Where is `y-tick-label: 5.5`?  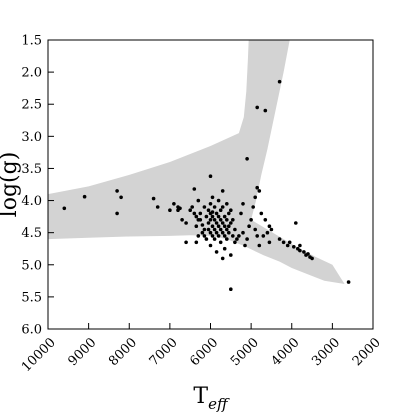
y-tick-label: 5.5 is located at coordinates (31, 297).